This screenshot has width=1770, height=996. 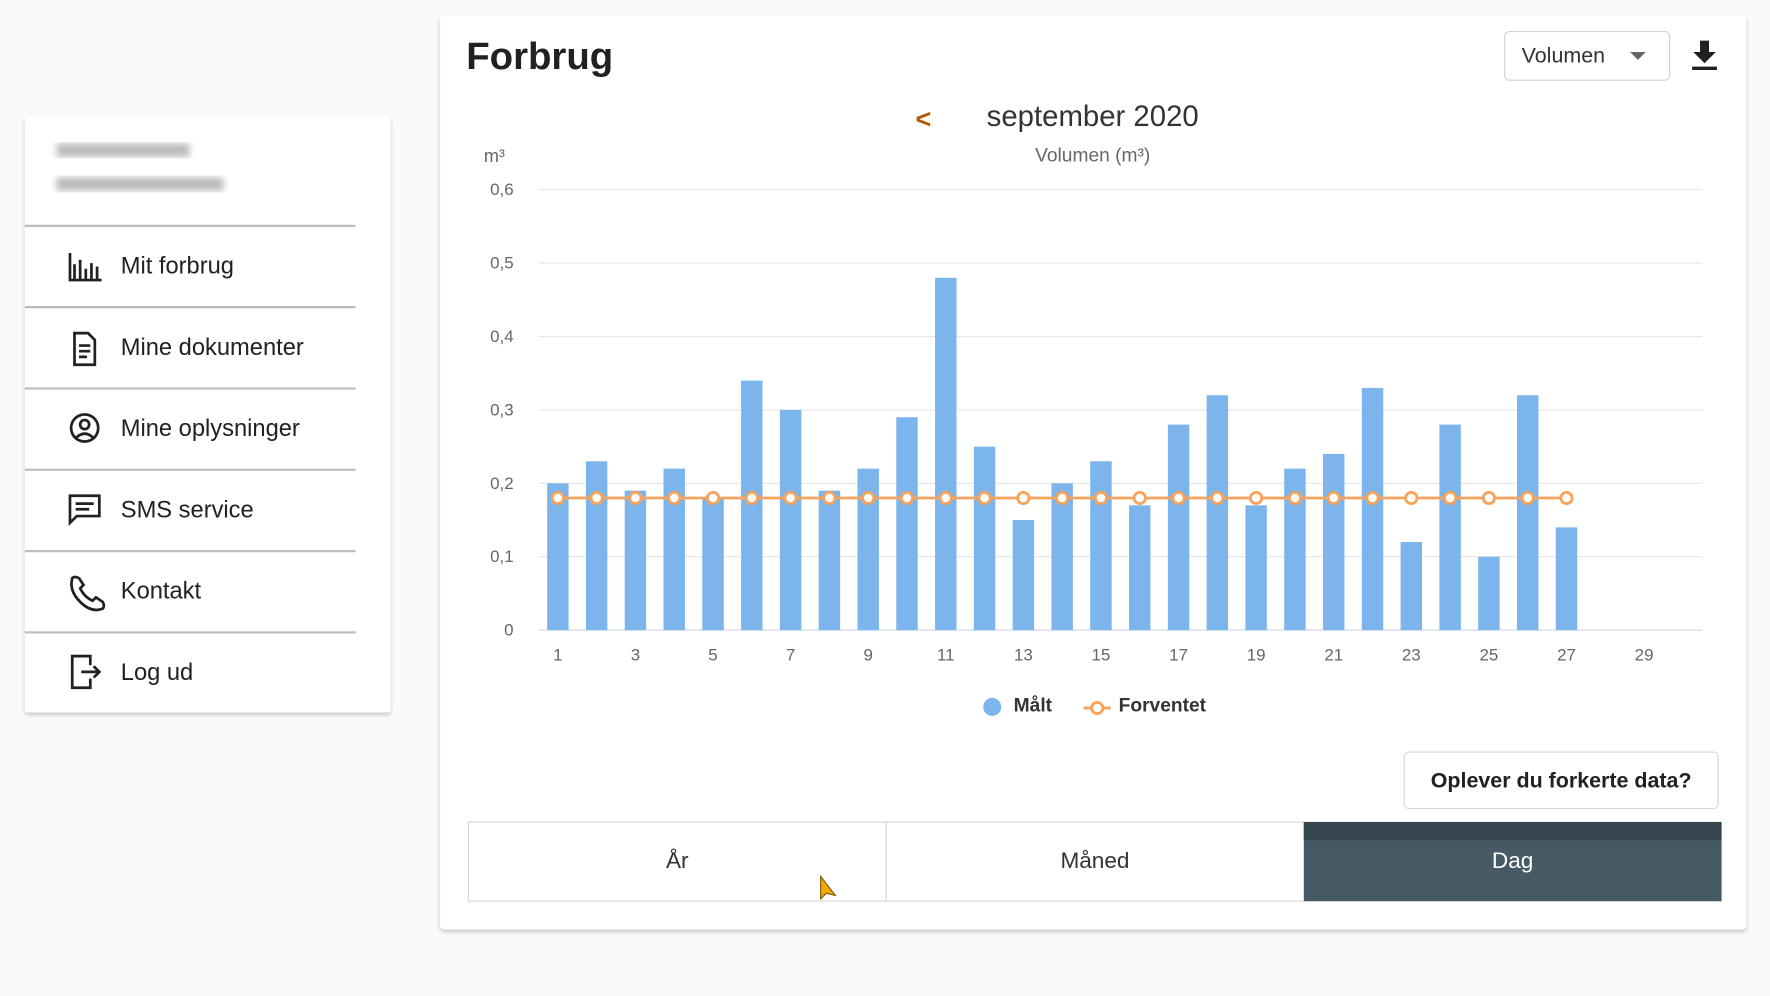 I want to click on dropdown: Volumen, so click(x=1587, y=56).